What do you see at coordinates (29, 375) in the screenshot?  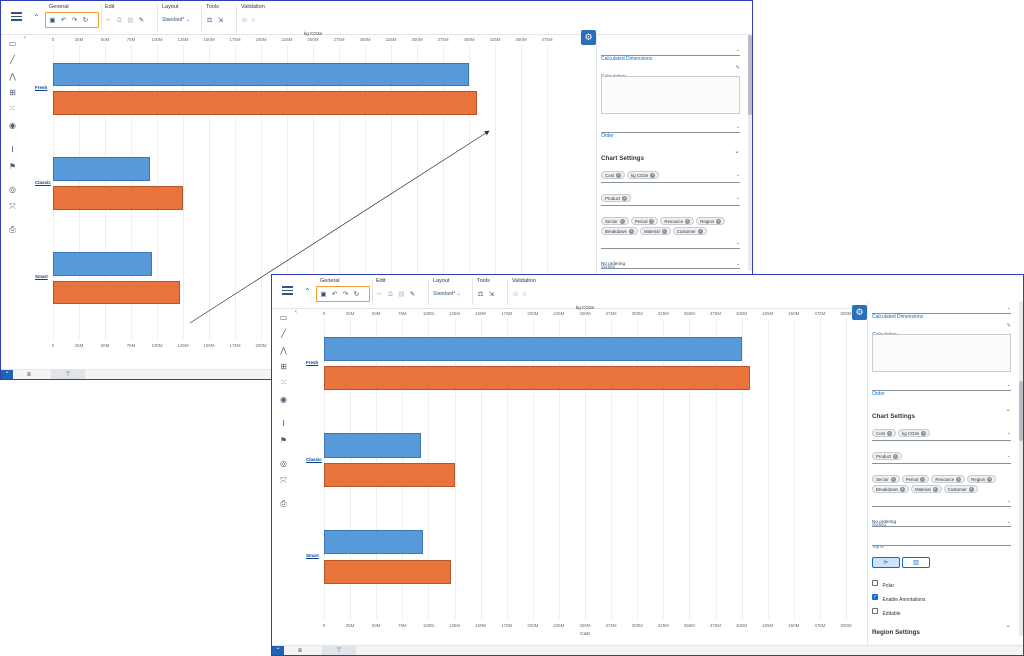 I see `sheet-icon: ⧈` at bounding box center [29, 375].